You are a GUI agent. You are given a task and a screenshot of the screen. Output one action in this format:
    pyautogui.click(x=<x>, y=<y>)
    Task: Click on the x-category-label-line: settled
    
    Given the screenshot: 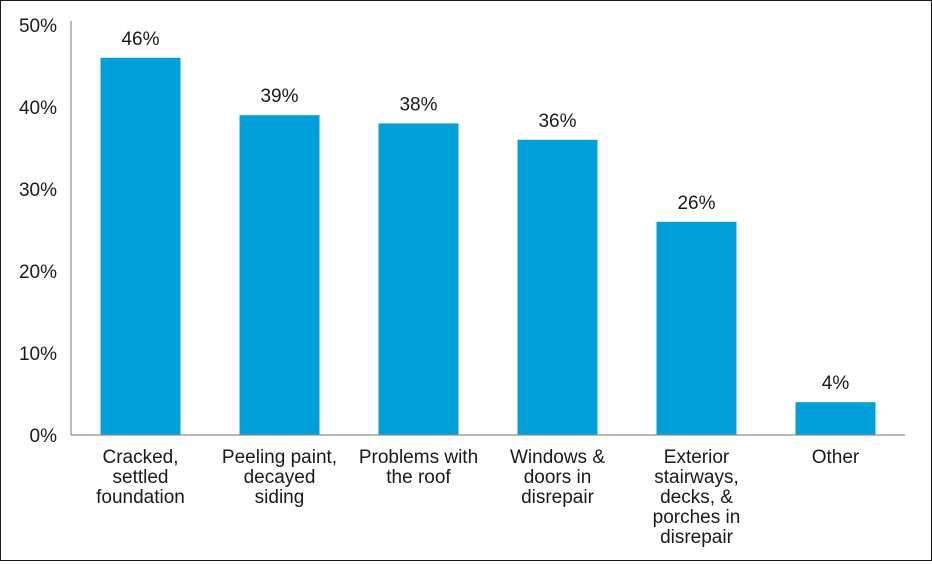 What is the action you would take?
    pyautogui.click(x=141, y=477)
    